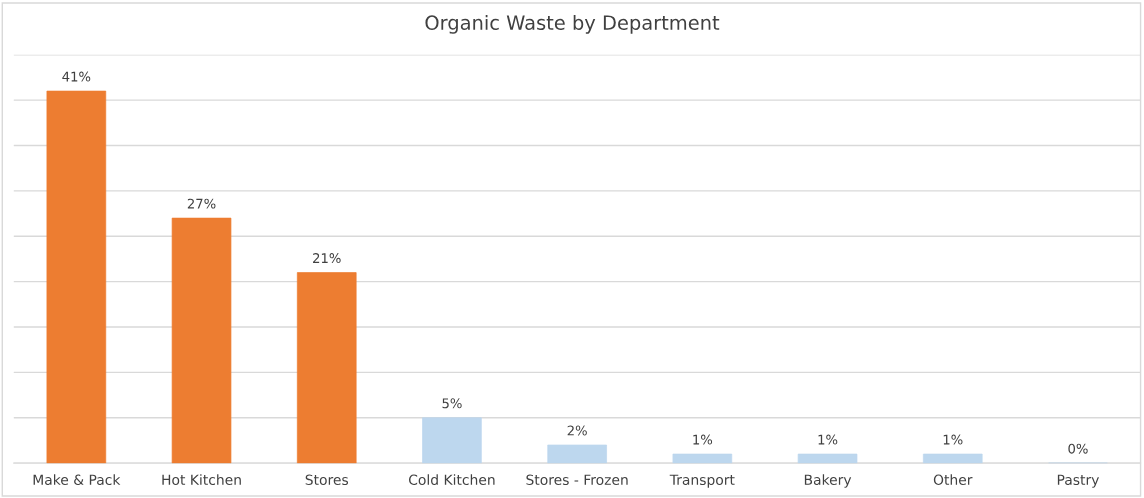 This screenshot has width=1144, height=498. Describe the element at coordinates (1078, 481) in the screenshot. I see `x-tick-label: Pastry` at that location.